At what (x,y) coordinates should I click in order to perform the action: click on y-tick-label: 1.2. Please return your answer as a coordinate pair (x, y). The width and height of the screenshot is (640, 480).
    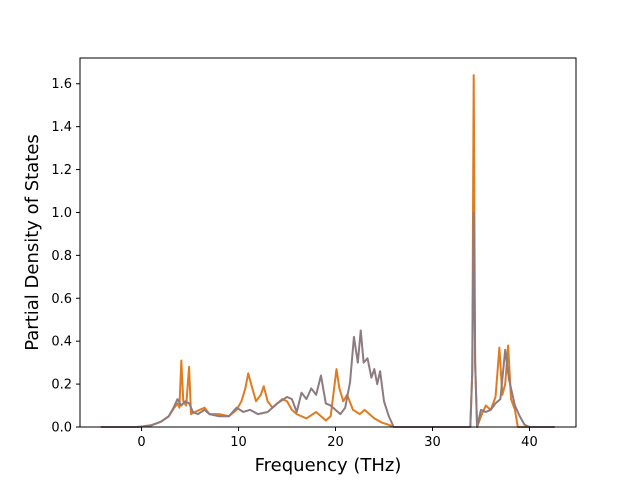
    Looking at the image, I should click on (61, 170).